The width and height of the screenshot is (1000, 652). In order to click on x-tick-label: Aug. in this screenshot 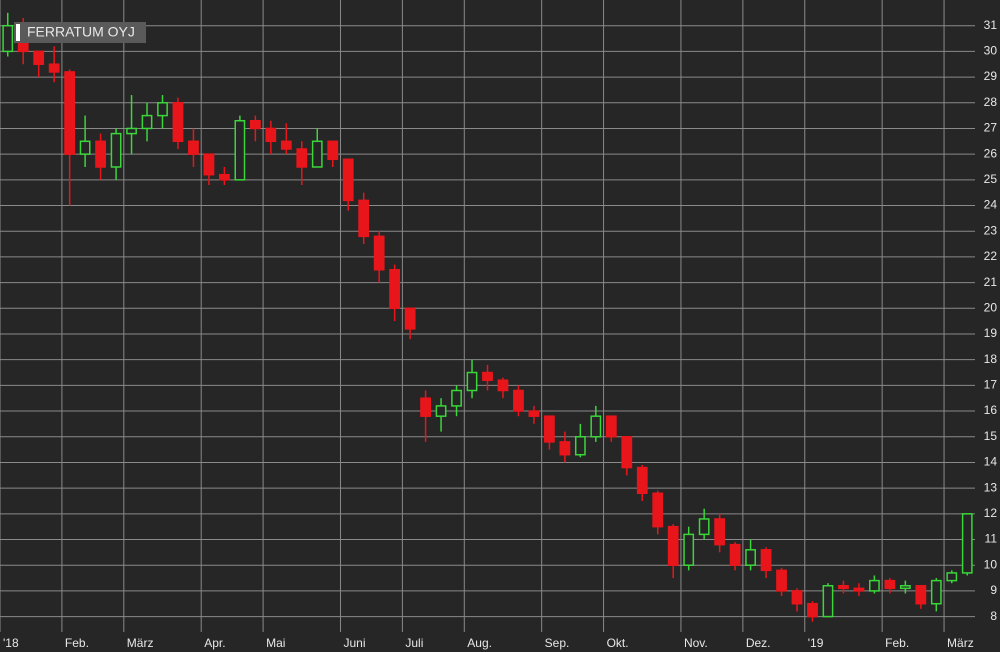, I will do `click(479, 643)`.